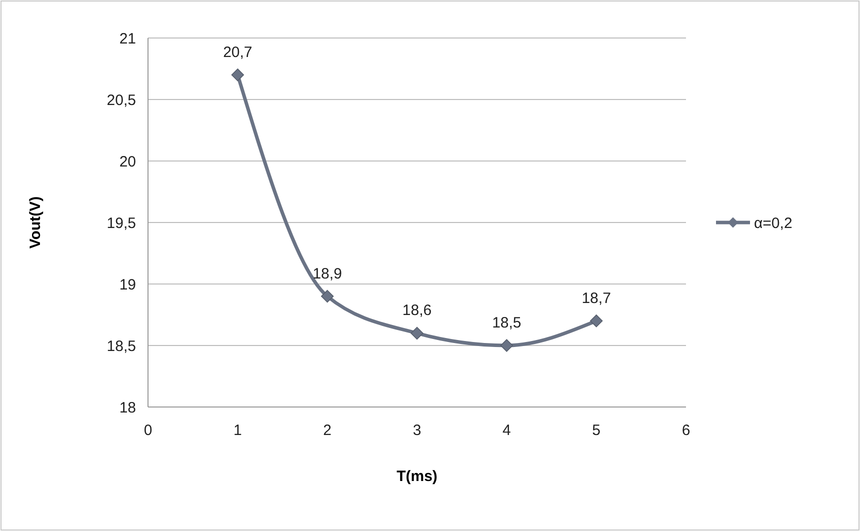 The height and width of the screenshot is (531, 860). I want to click on y-tick-label: 20,5, so click(121, 100).